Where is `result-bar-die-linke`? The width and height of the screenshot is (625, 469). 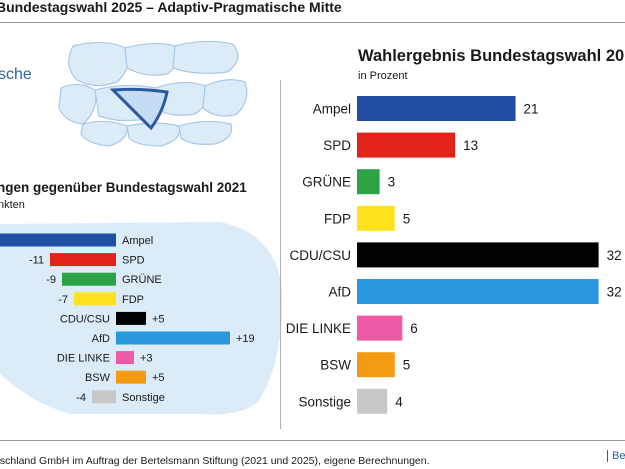
result-bar-die-linke is located at coordinates (380, 328).